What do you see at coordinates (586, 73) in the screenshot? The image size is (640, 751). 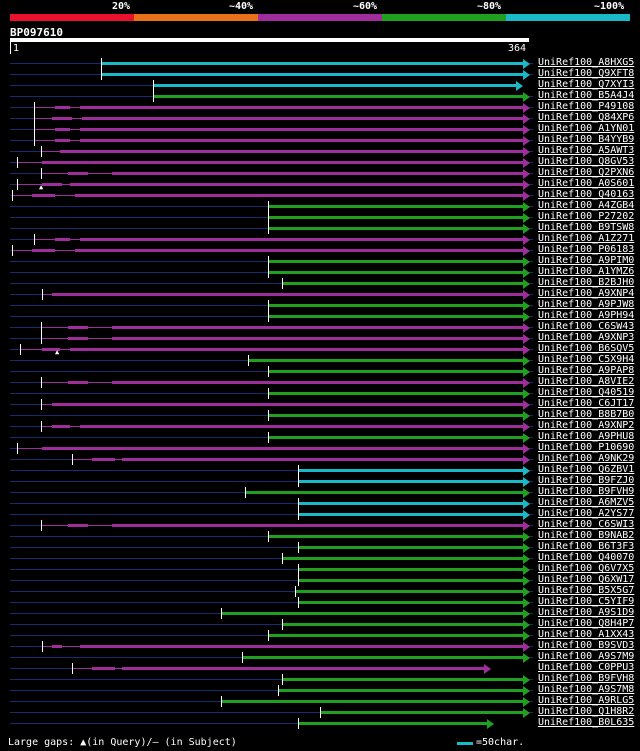 I see `hit-link: UniRef100_Q9XFT8` at bounding box center [586, 73].